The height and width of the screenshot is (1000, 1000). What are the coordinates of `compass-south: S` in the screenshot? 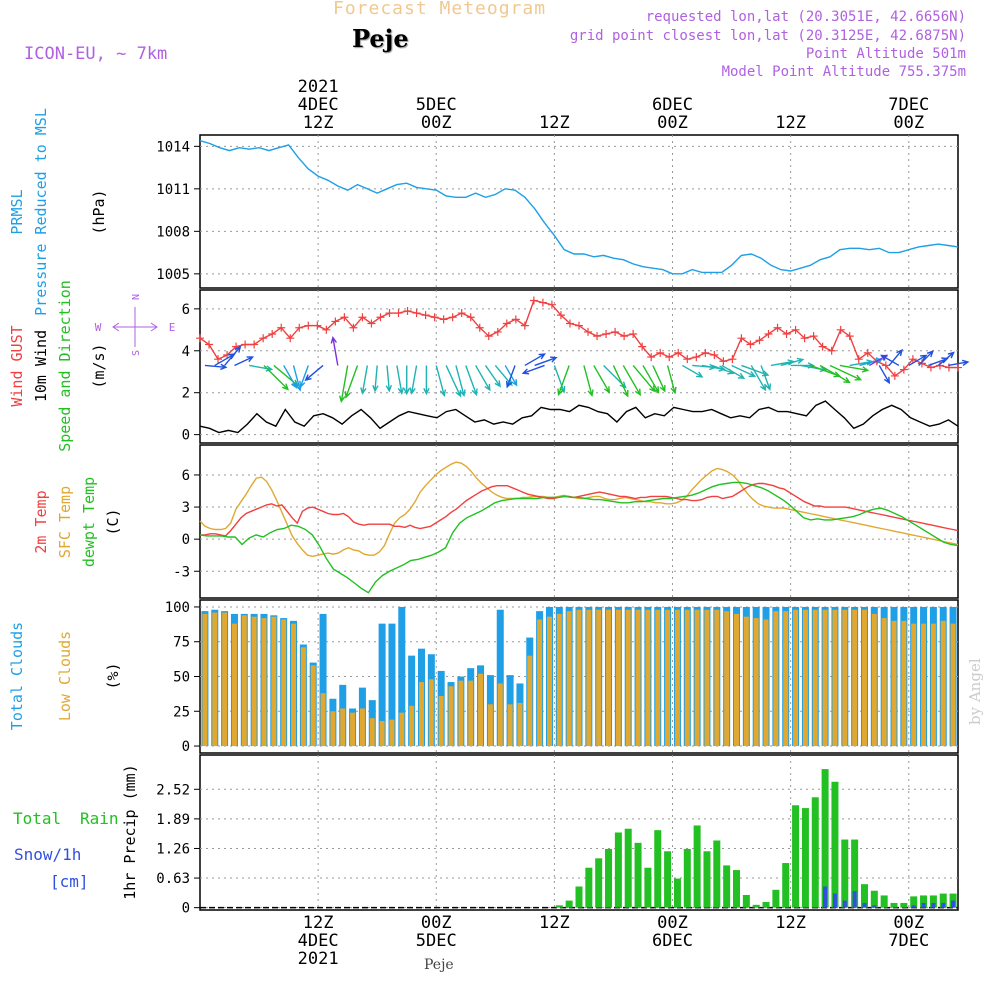 It's located at (136, 353).